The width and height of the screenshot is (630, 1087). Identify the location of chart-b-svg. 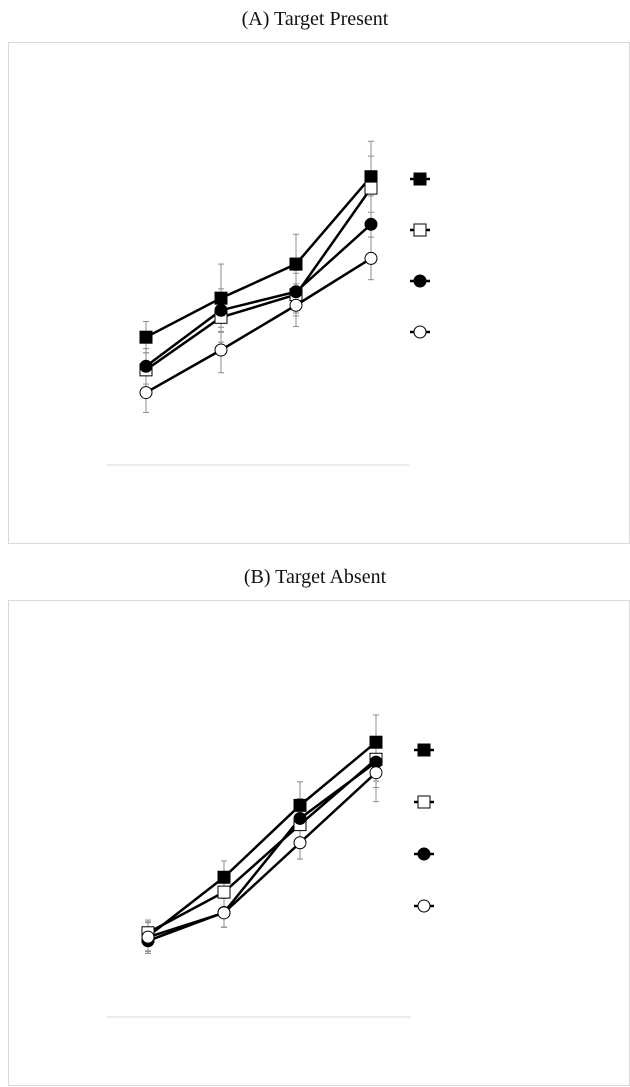
(270, 866).